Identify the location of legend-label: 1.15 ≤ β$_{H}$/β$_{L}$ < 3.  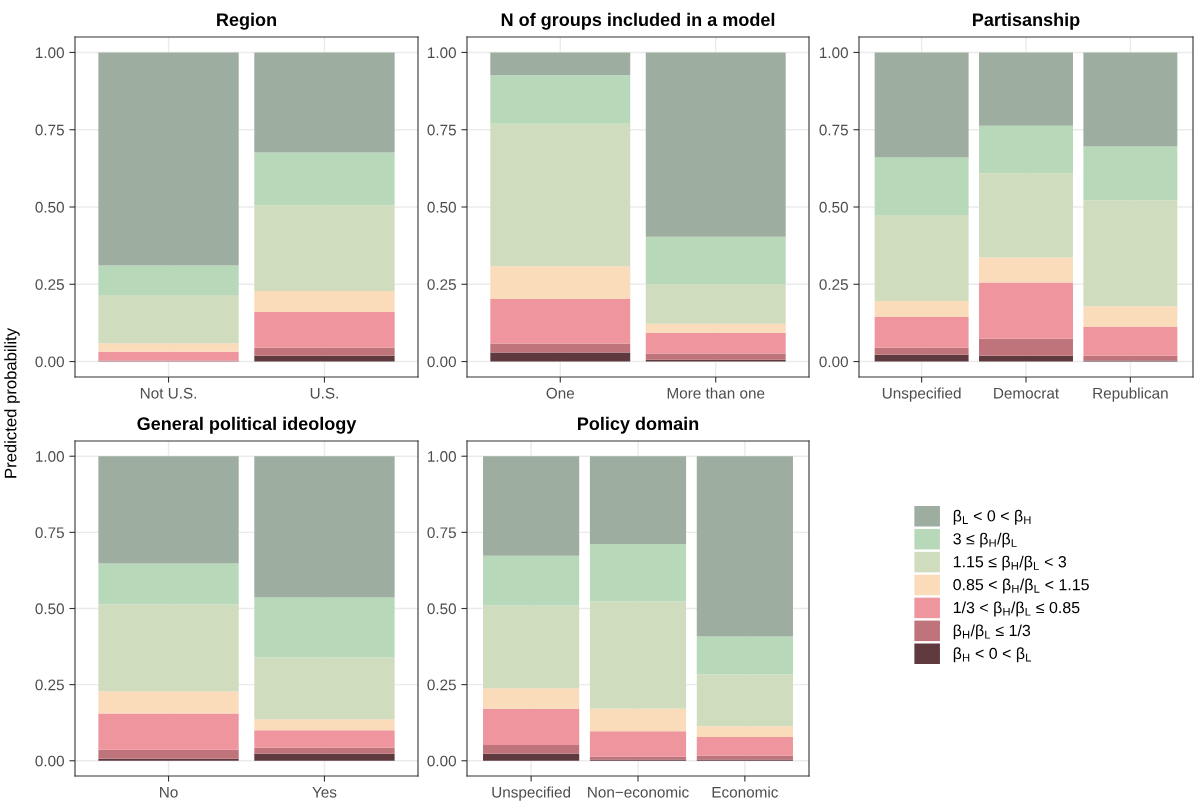
(1010, 563).